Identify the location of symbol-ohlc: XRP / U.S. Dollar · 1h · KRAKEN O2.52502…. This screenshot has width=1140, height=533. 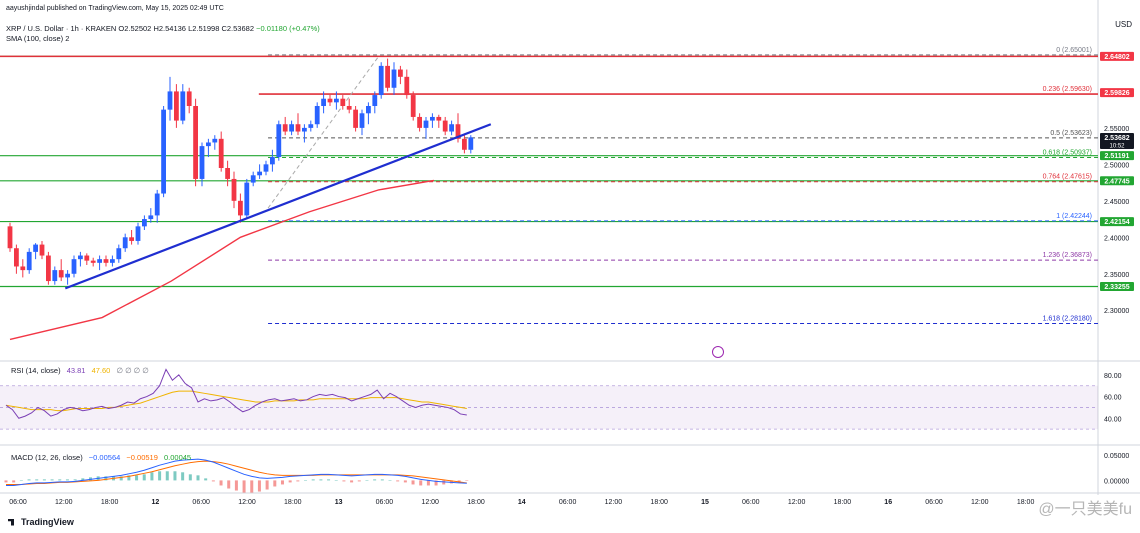
(163, 28).